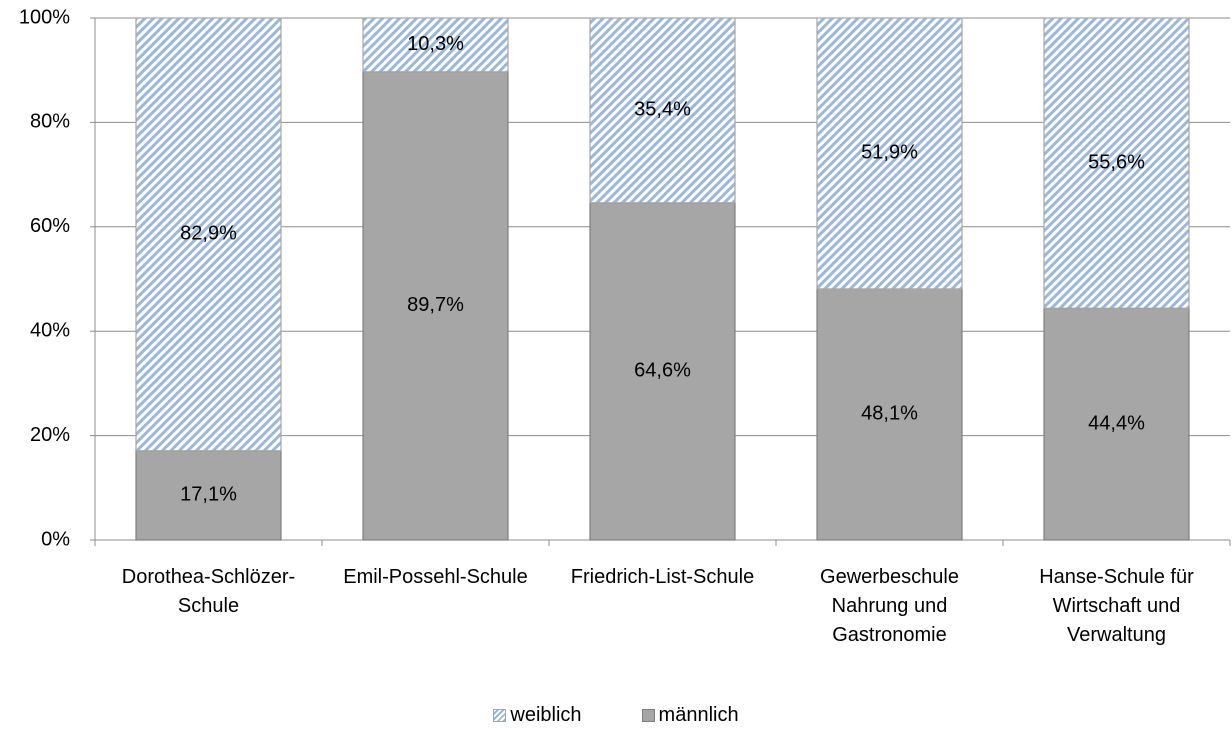 The height and width of the screenshot is (731, 1232). I want to click on y-tick-label: 100%, so click(44, 17).